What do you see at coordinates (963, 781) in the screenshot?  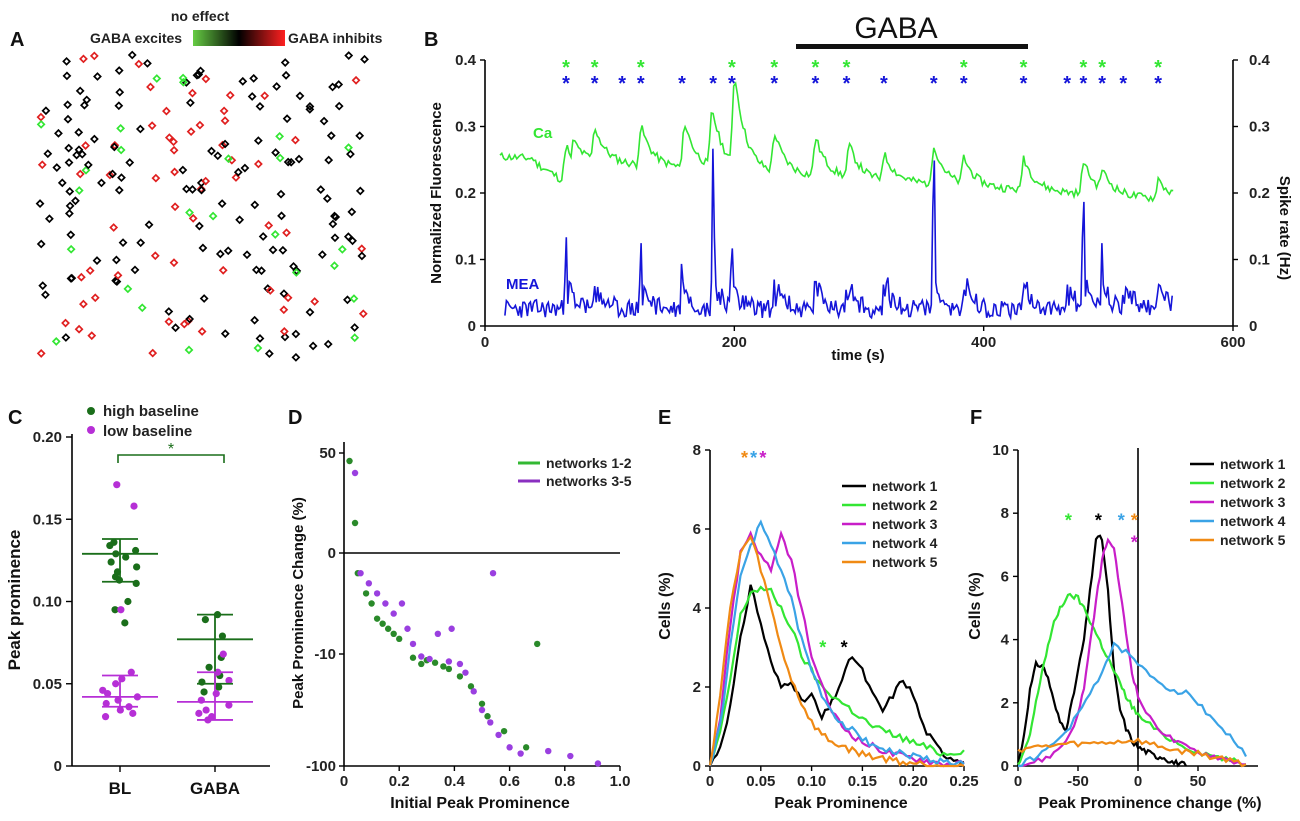 I see `e-x-tick-label: 0.25` at bounding box center [963, 781].